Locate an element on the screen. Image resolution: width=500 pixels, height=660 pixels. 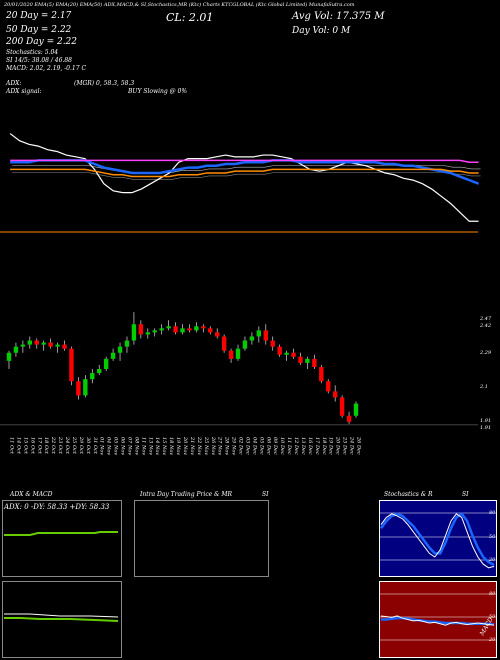
date-tick-label: 19 Nov is located at coordinates (178, 446).